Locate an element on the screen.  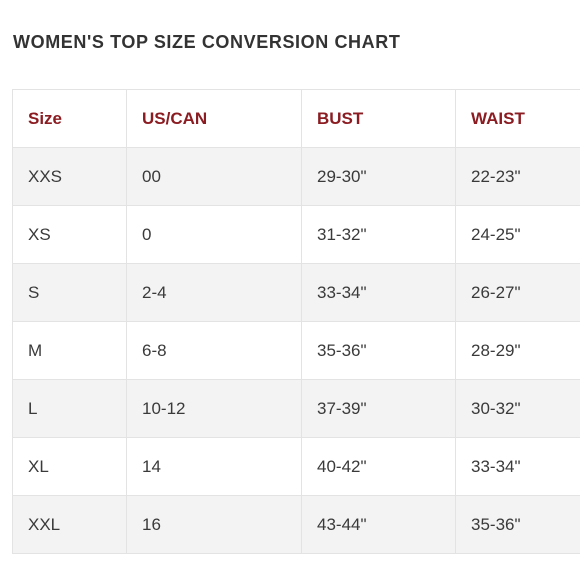
header-size: Size is located at coordinates (69, 118).